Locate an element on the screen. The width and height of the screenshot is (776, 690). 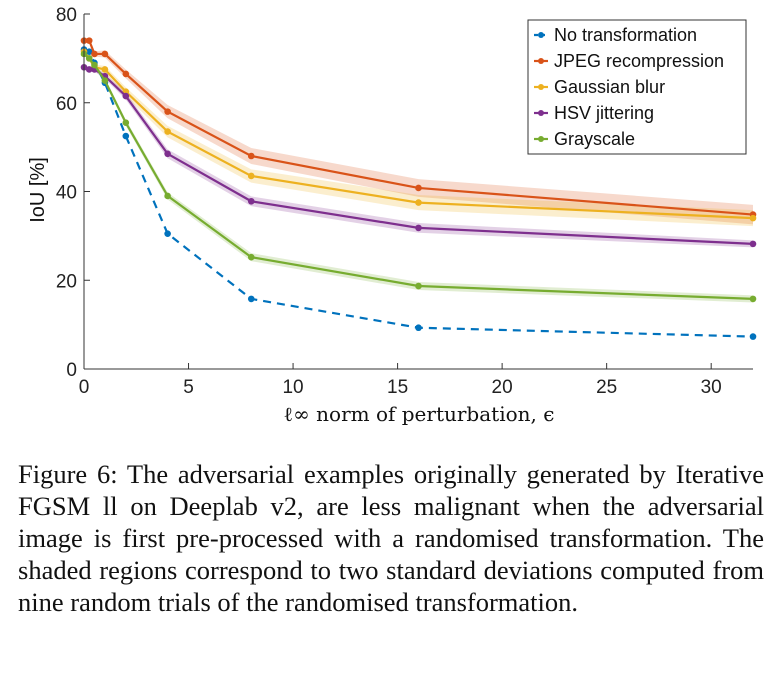
y-tick-label: 0 is located at coordinates (71, 370).